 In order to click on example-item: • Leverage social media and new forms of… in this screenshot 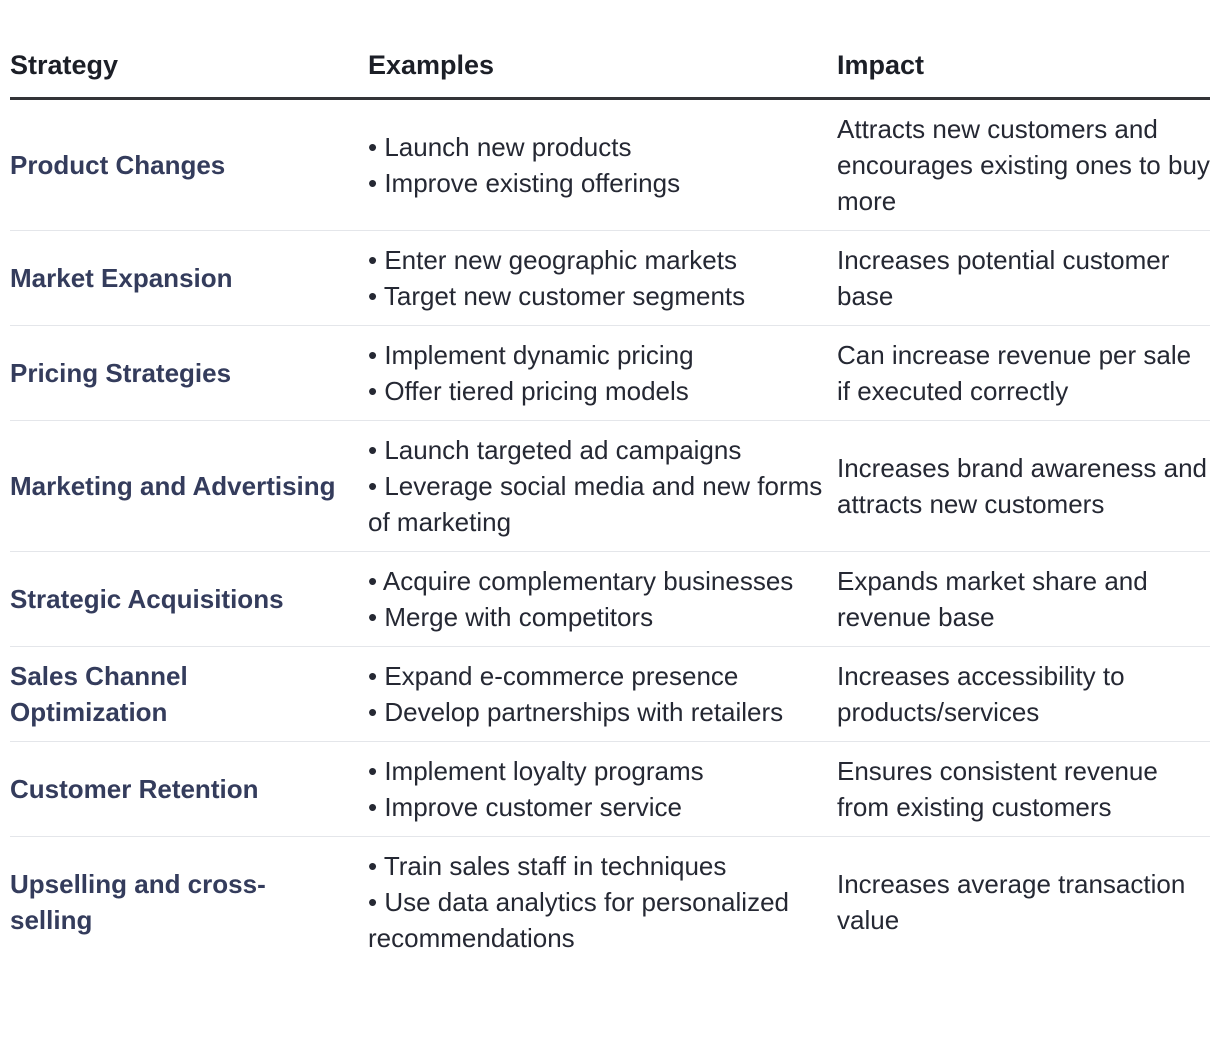, I will do `click(595, 504)`.